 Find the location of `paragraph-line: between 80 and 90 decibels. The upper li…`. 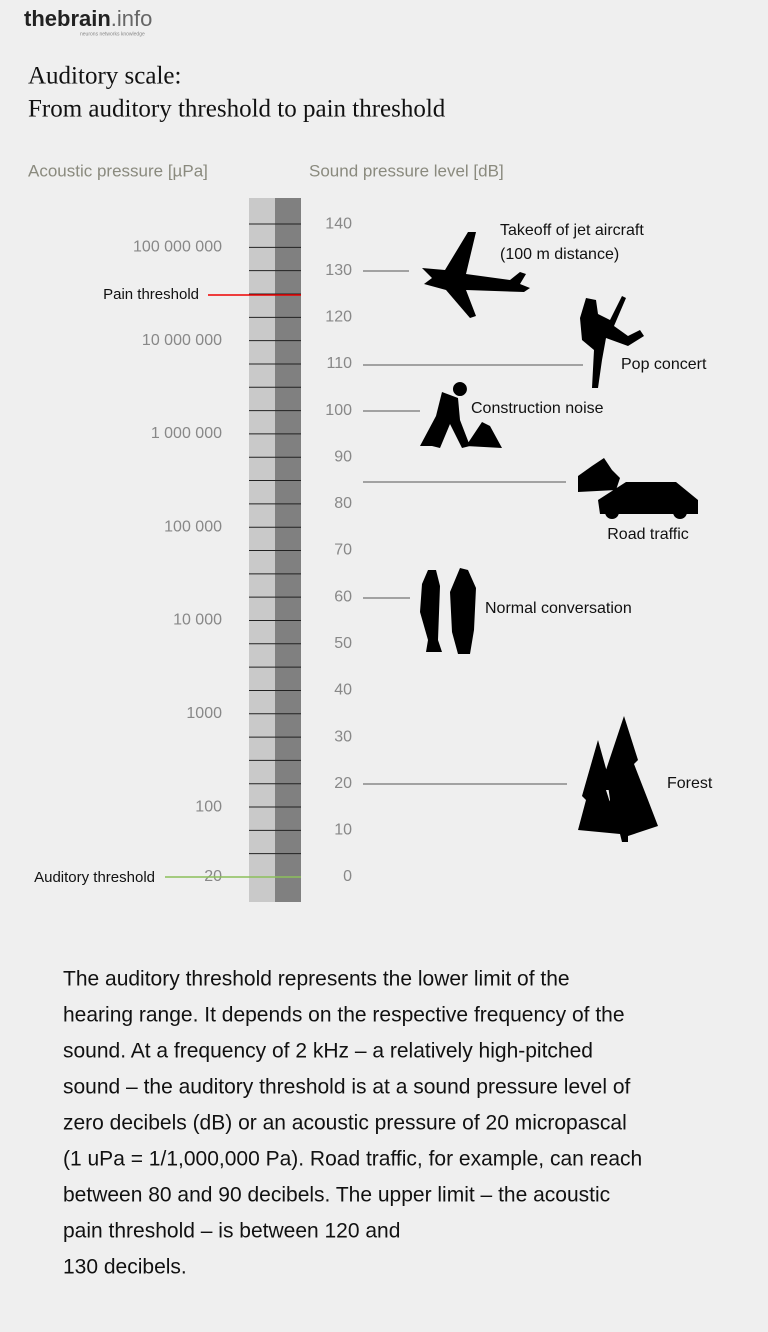

paragraph-line: between 80 and 90 decibels. The upper li… is located at coordinates (336, 1195).